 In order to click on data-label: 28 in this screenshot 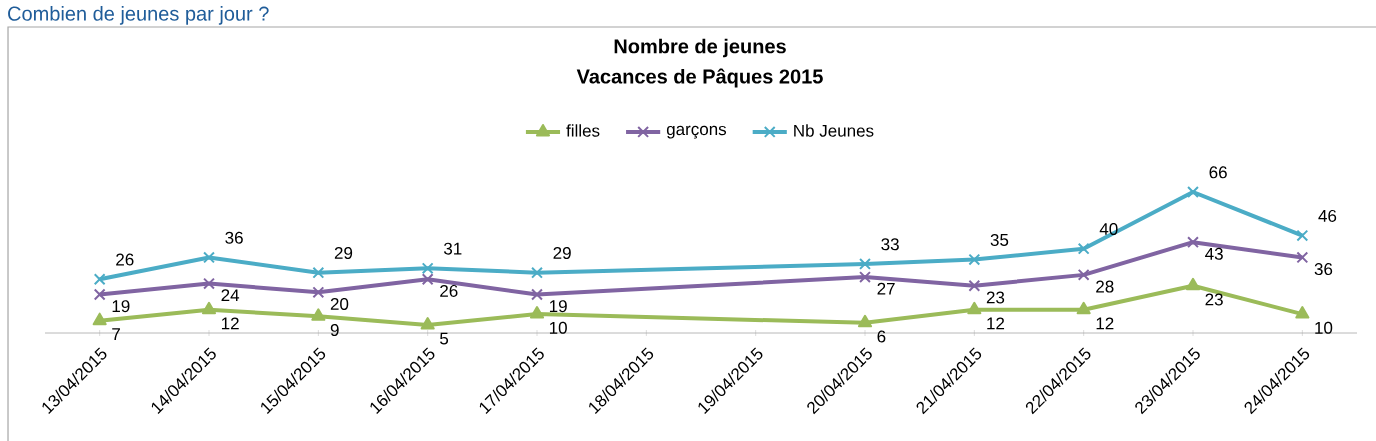, I will do `click(1105, 286)`.